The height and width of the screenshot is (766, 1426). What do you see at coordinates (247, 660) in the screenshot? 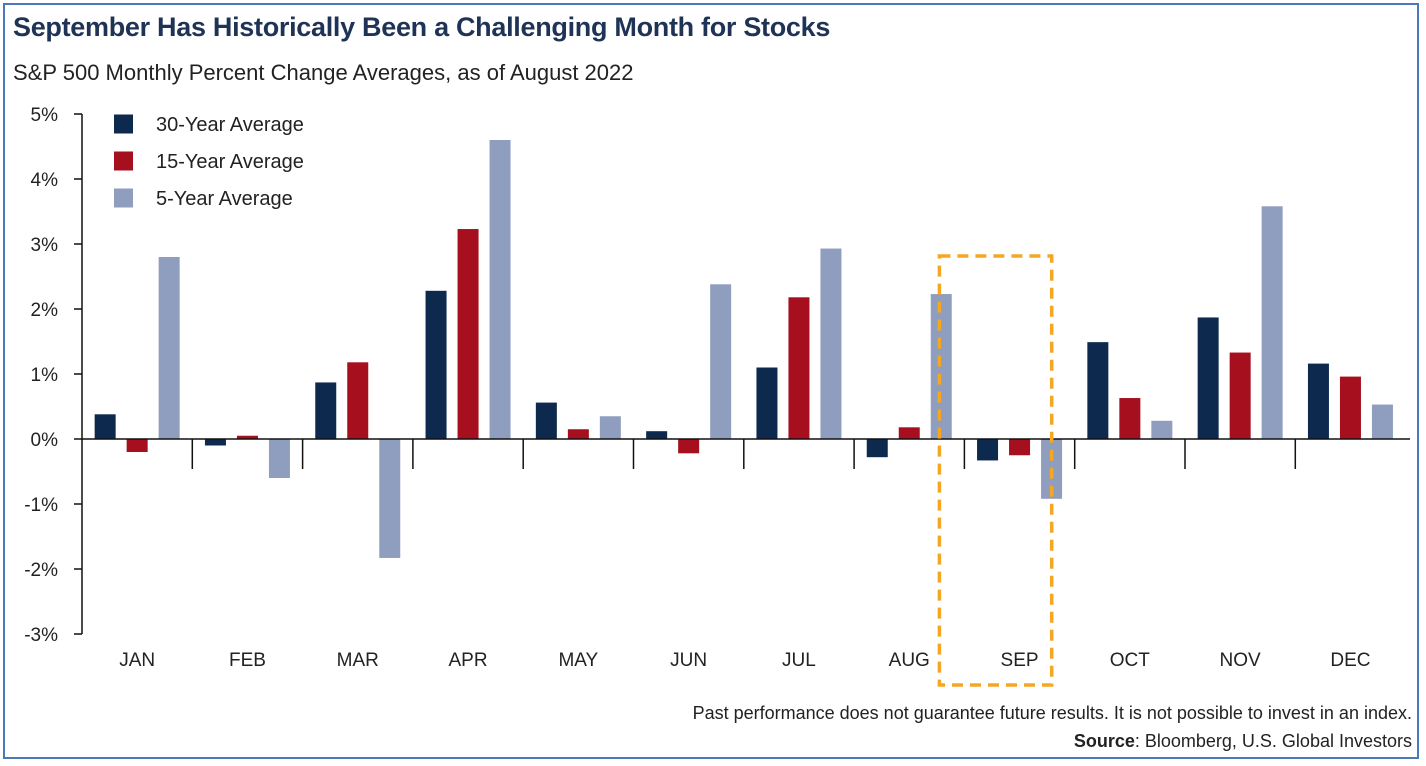
I see `x-tick-label: FEB` at bounding box center [247, 660].